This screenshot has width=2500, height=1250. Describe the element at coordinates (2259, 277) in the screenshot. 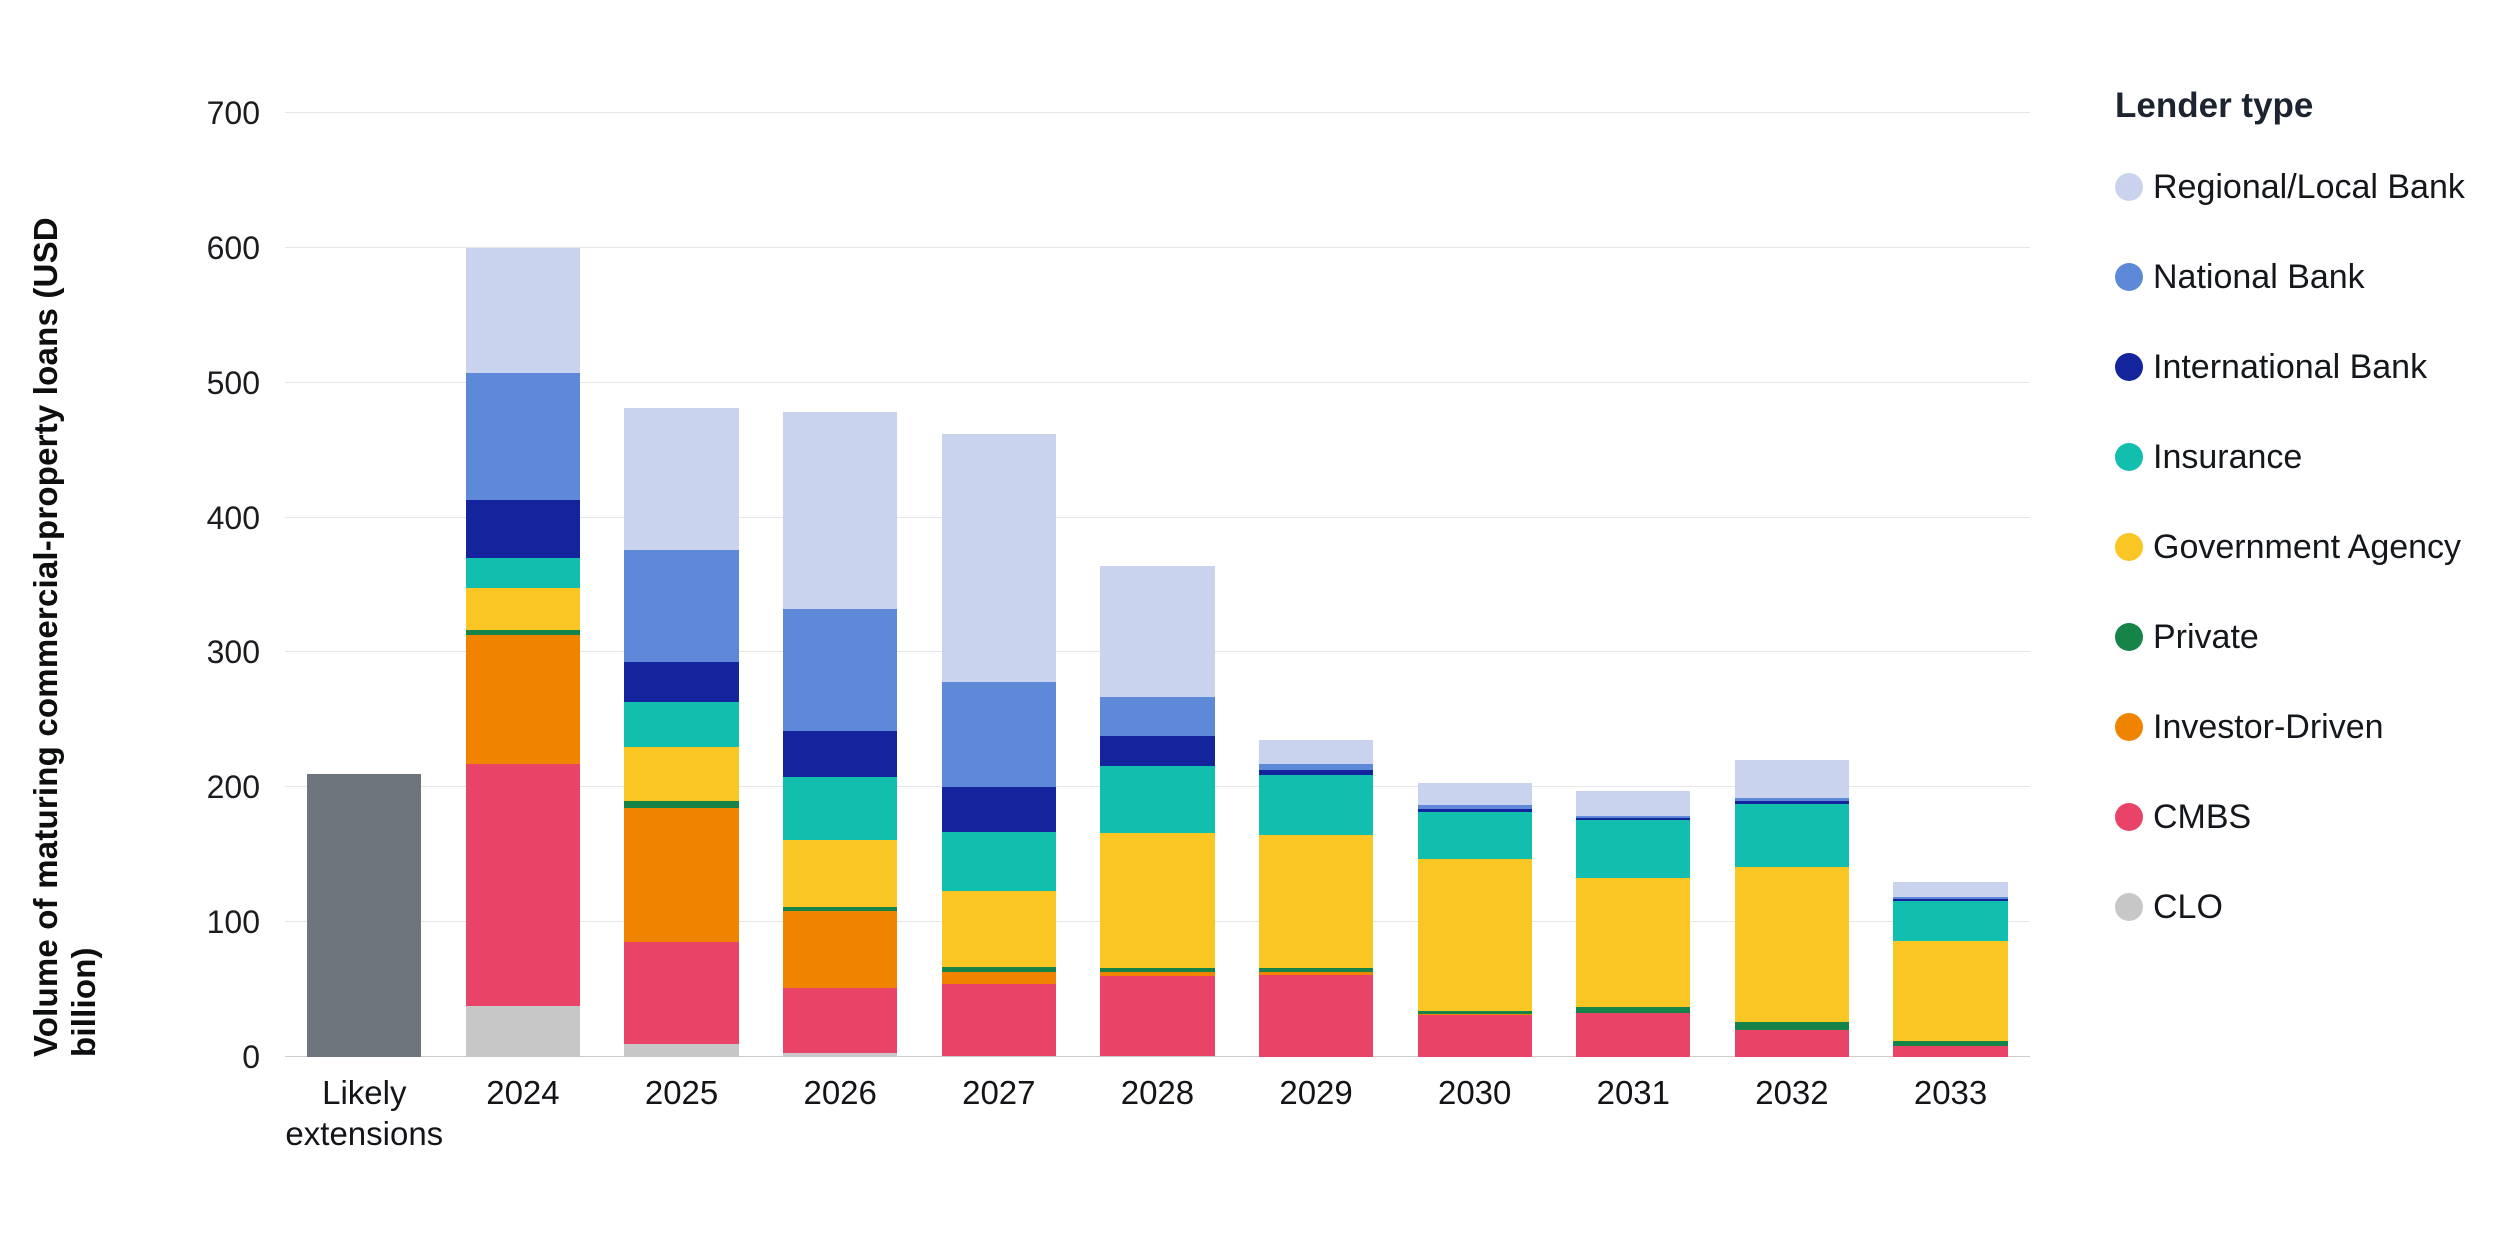

I see `legend-label: National Bank` at that location.